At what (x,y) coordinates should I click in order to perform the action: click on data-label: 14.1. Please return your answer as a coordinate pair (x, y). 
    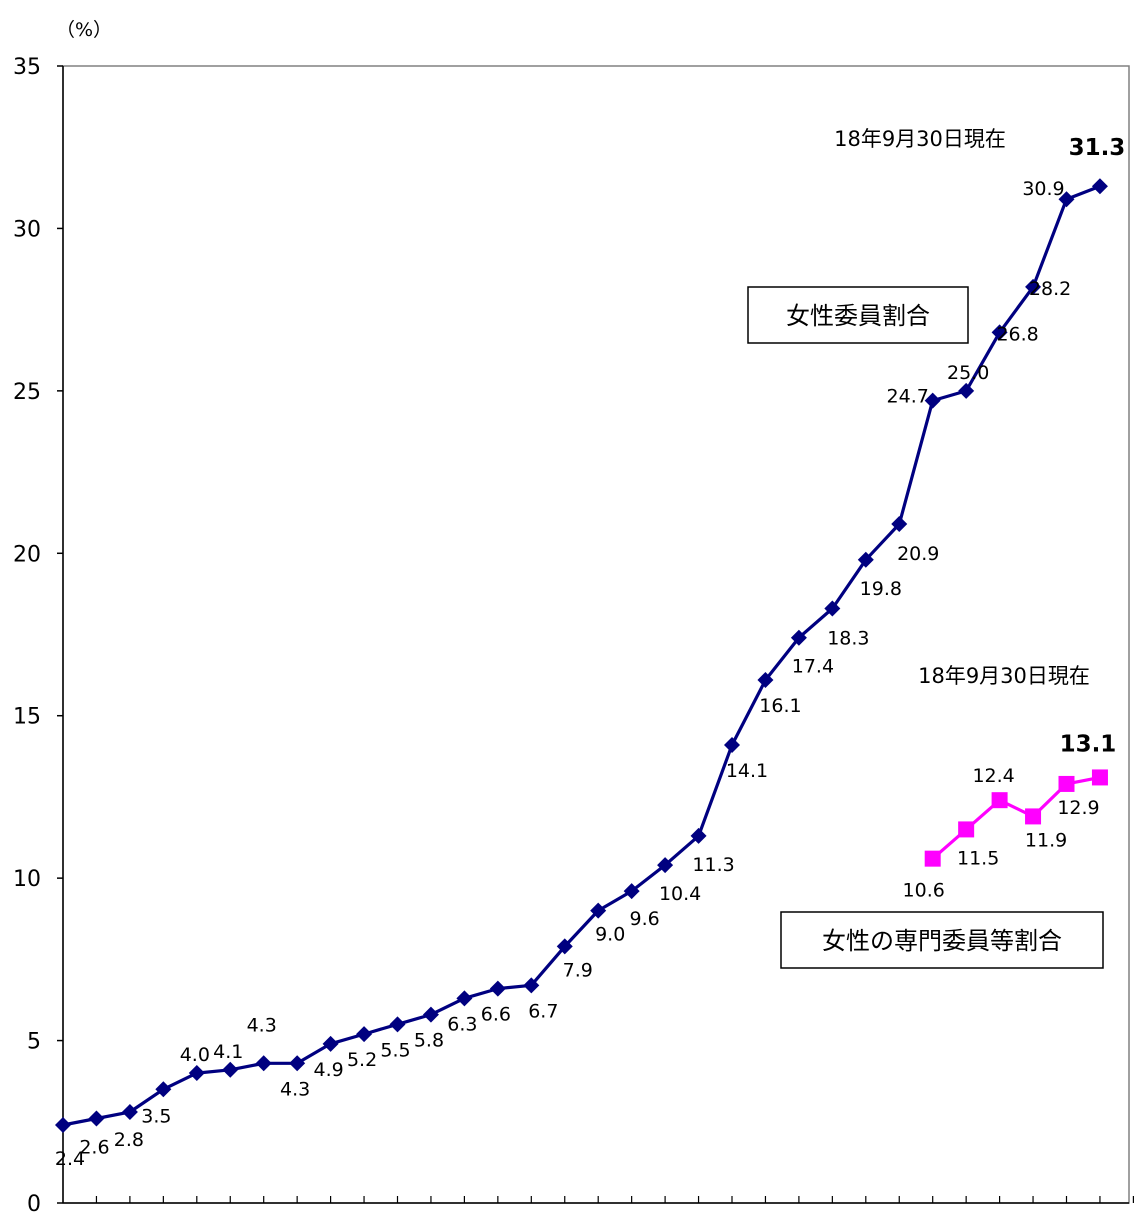
    Looking at the image, I should click on (747, 771).